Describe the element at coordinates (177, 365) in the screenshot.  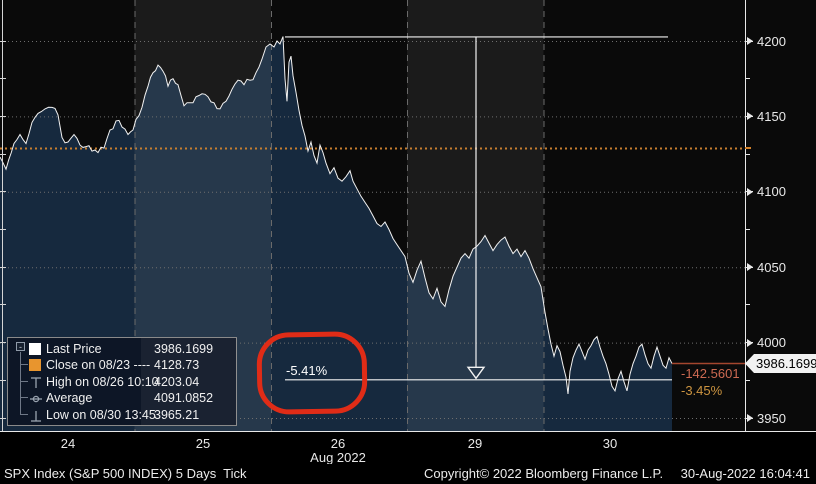
I see `legend-row-value: 4128.73` at that location.